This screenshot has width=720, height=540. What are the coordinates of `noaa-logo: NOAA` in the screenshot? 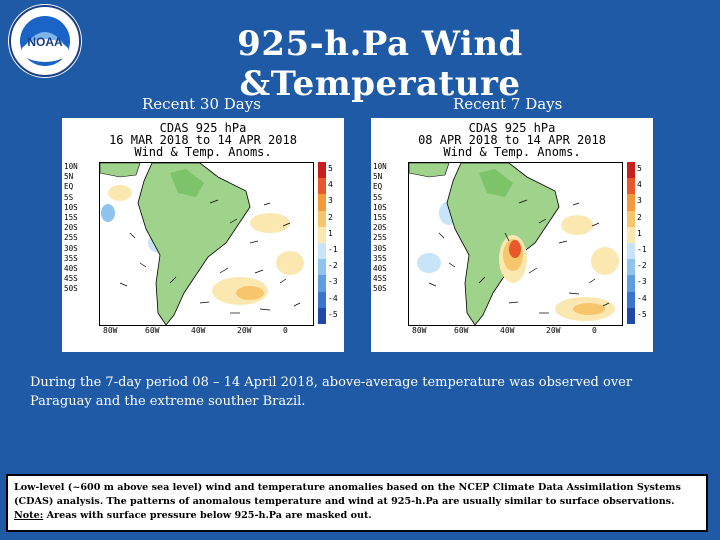 It's located at (45, 41).